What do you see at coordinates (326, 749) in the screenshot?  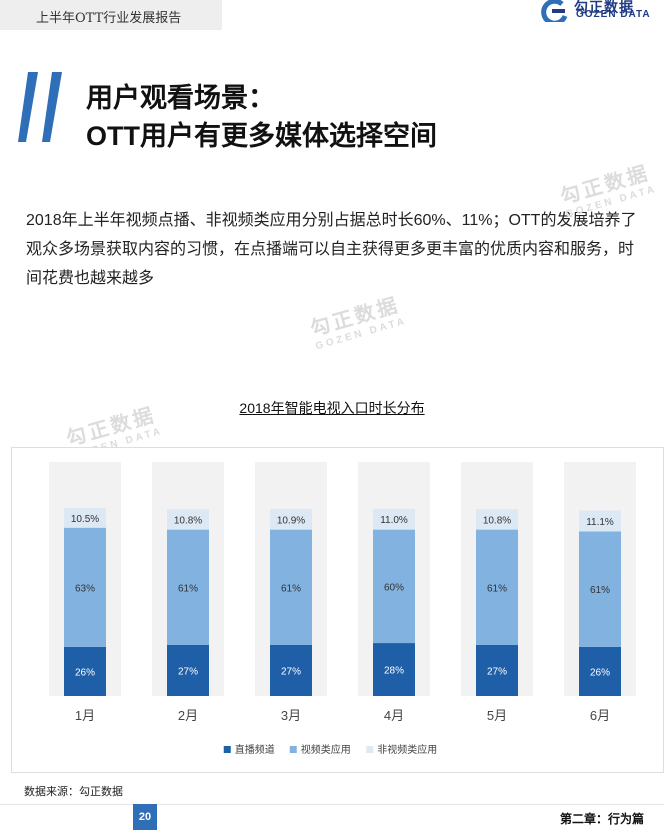 I see `legend-label: 视频类应用` at bounding box center [326, 749].